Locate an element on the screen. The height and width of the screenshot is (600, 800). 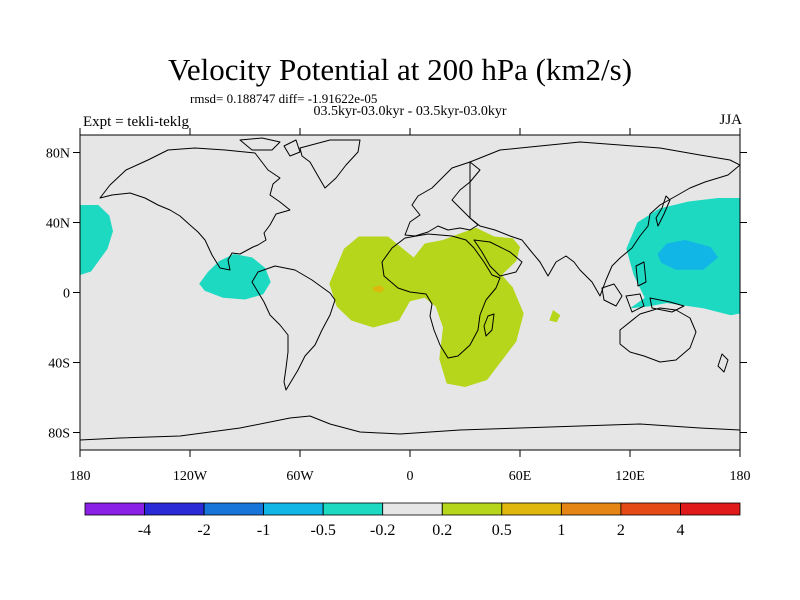
chart-title: Velocity Potential at 200 hPa (km2/s) is located at coordinates (400, 69).